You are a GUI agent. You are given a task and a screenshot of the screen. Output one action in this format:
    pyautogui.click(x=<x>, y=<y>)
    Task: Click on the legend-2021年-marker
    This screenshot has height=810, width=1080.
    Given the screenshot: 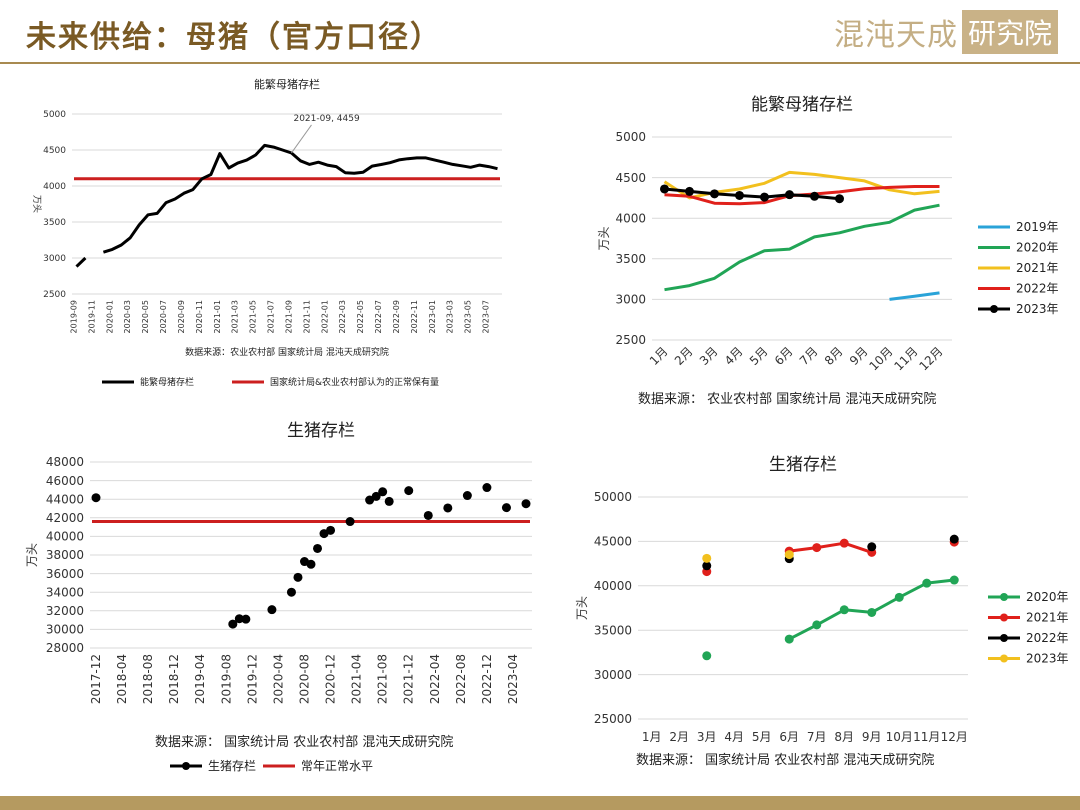 What is the action you would take?
    pyautogui.click(x=1004, y=617)
    